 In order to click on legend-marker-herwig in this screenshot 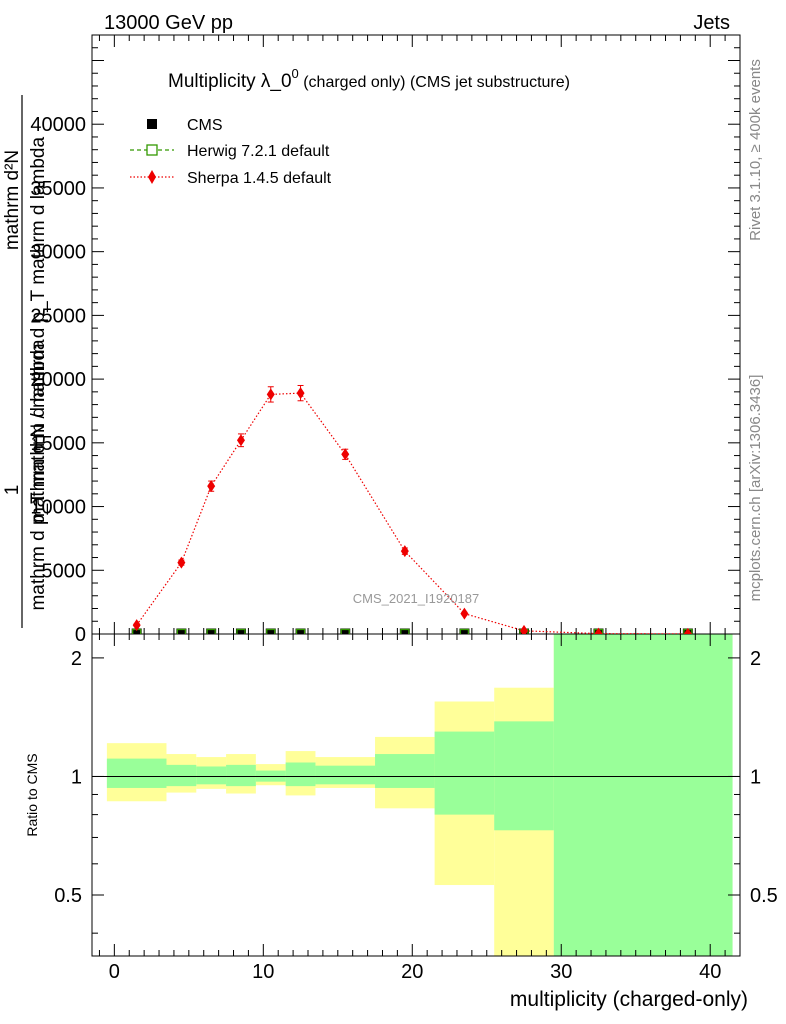, I will do `click(152, 150)`.